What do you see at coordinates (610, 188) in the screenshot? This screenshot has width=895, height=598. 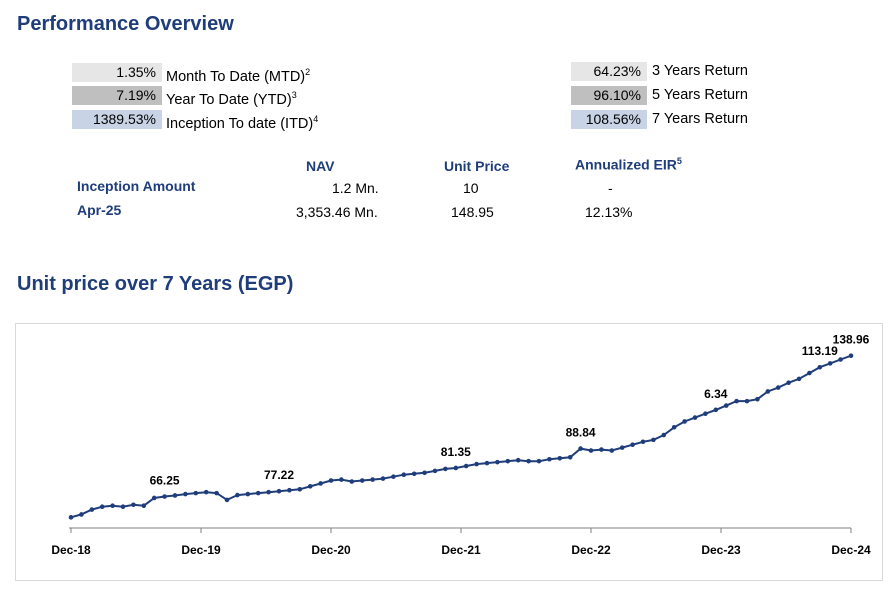 I see `inception-eir-value: -` at bounding box center [610, 188].